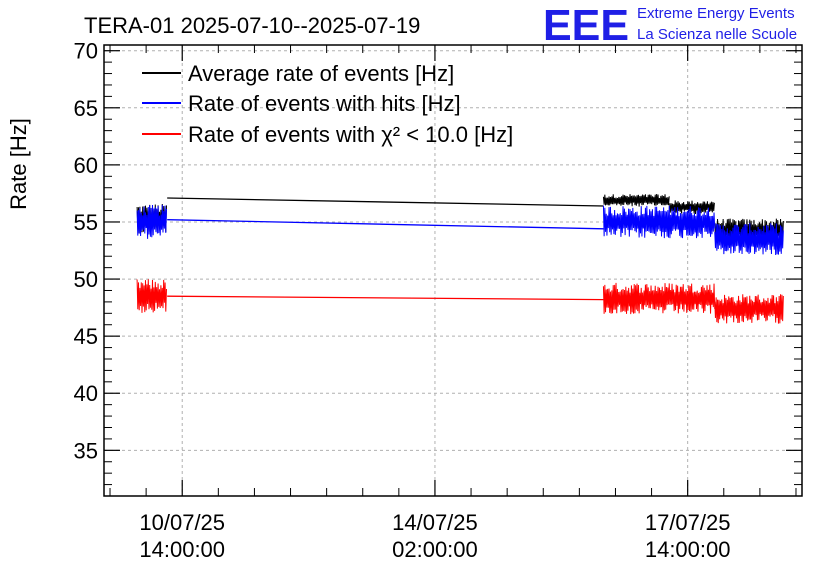 This screenshot has width=836, height=572. What do you see at coordinates (435, 522) in the screenshot?
I see `x-tick-label-date: 14/07/25` at bounding box center [435, 522].